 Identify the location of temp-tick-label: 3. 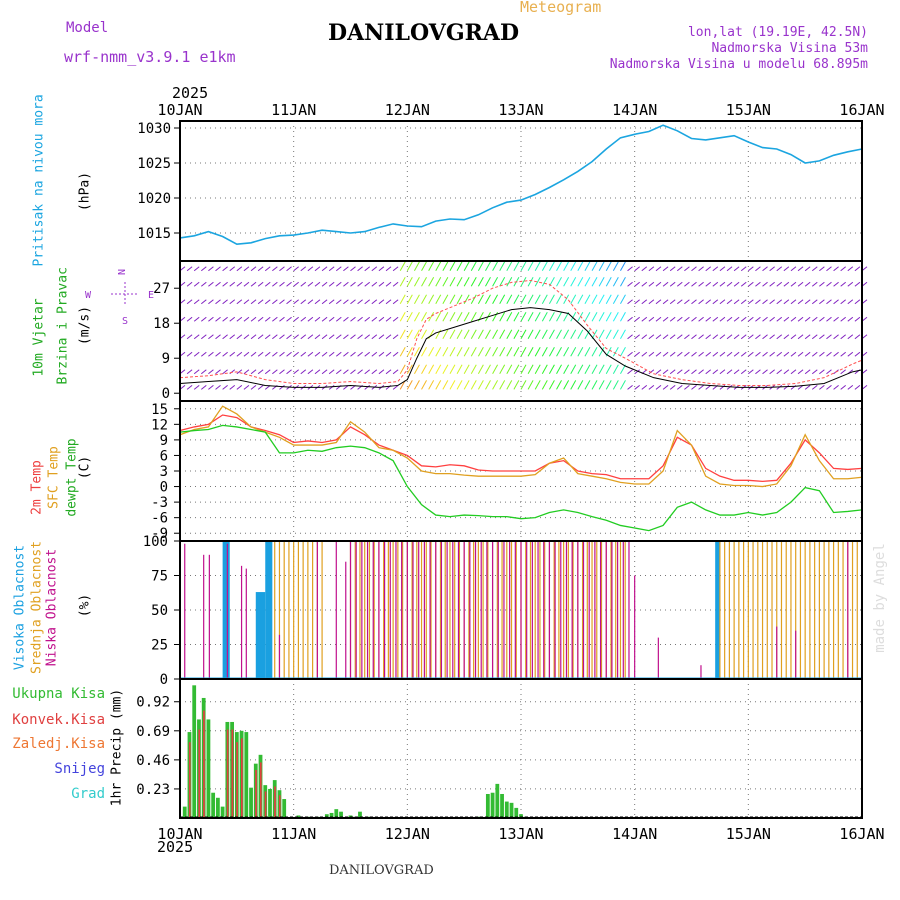
(164, 472).